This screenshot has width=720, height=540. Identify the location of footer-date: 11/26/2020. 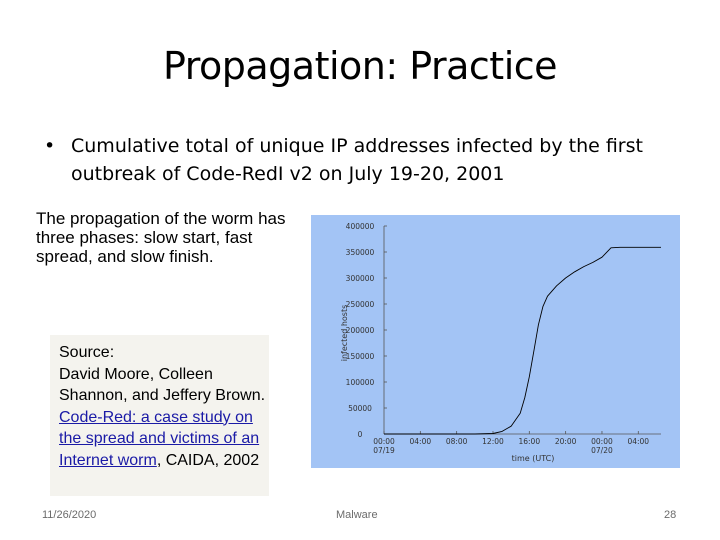
(69, 515).